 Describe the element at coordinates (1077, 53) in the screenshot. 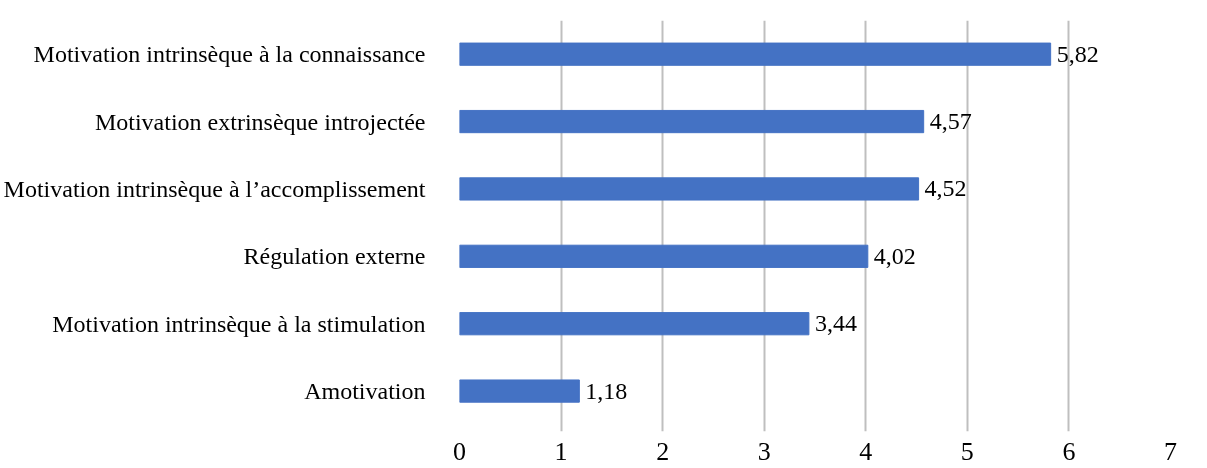

I see `data-label: 5,82` at that location.